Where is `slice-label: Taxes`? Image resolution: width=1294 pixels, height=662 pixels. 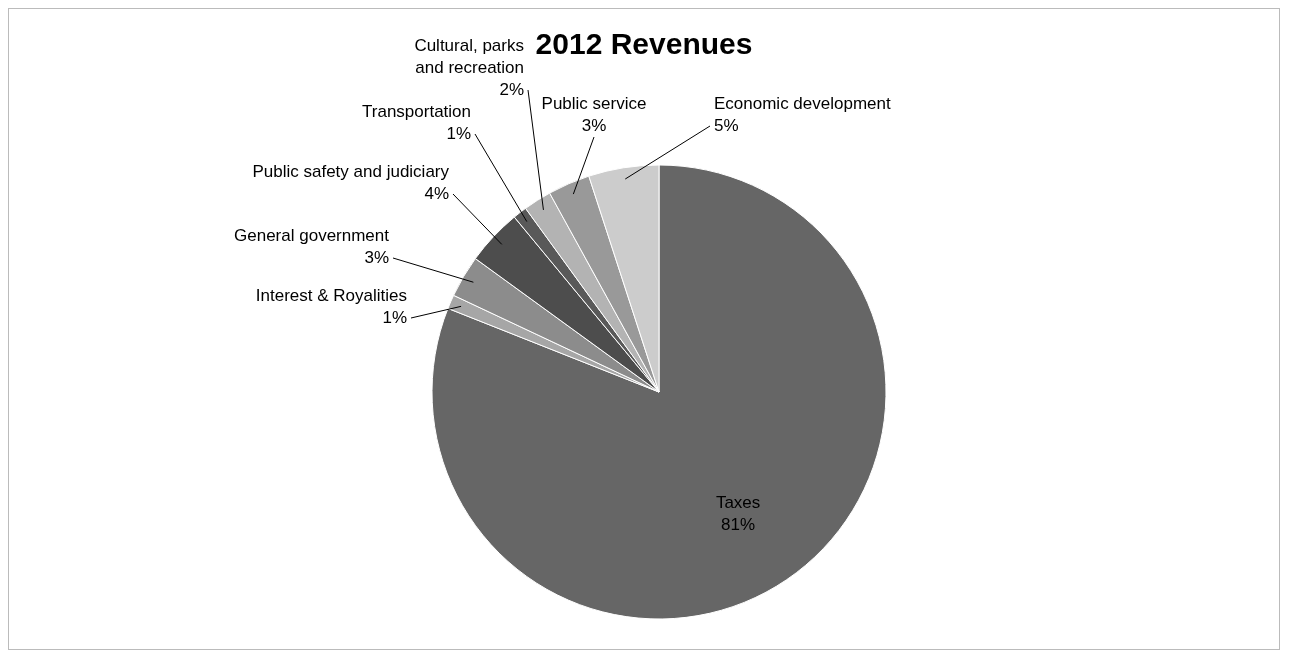 slice-label: Taxes is located at coordinates (738, 503).